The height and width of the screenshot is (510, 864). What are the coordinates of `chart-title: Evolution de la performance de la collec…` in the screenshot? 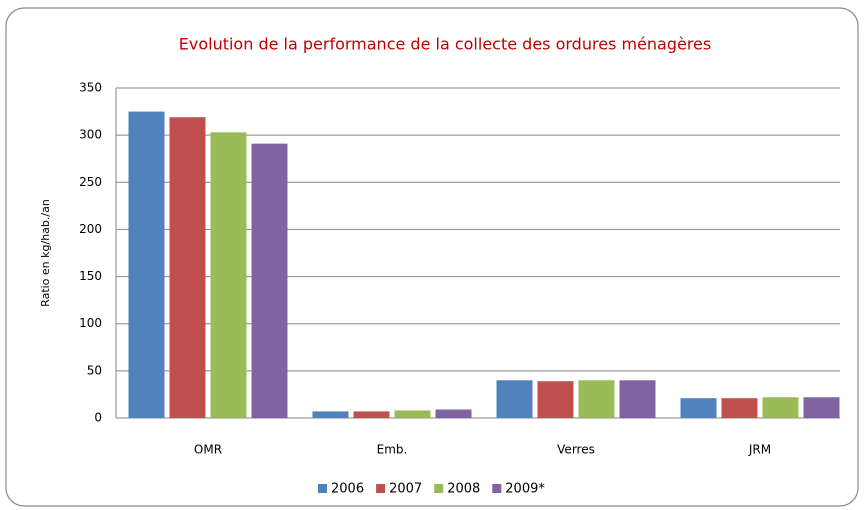 It's located at (445, 44).